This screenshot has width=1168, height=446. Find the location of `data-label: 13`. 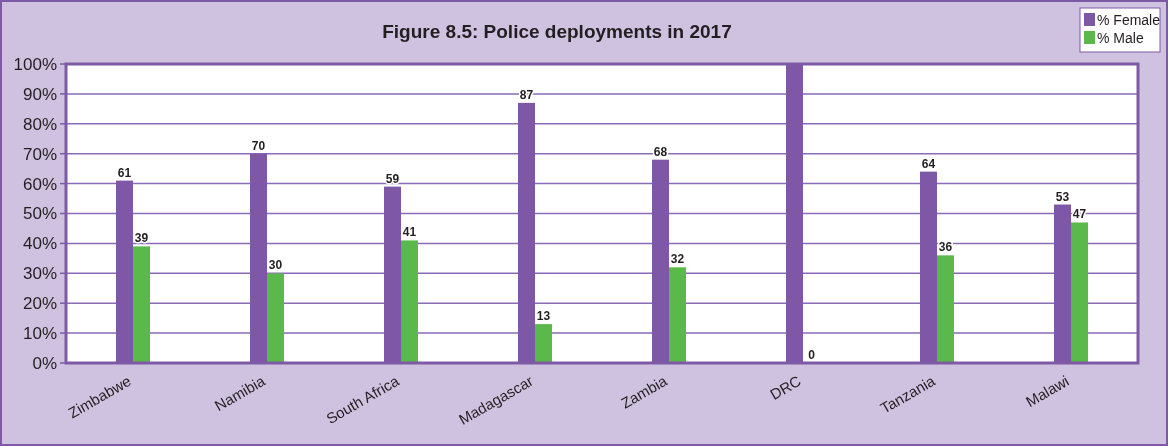

data-label: 13 is located at coordinates (543, 316).